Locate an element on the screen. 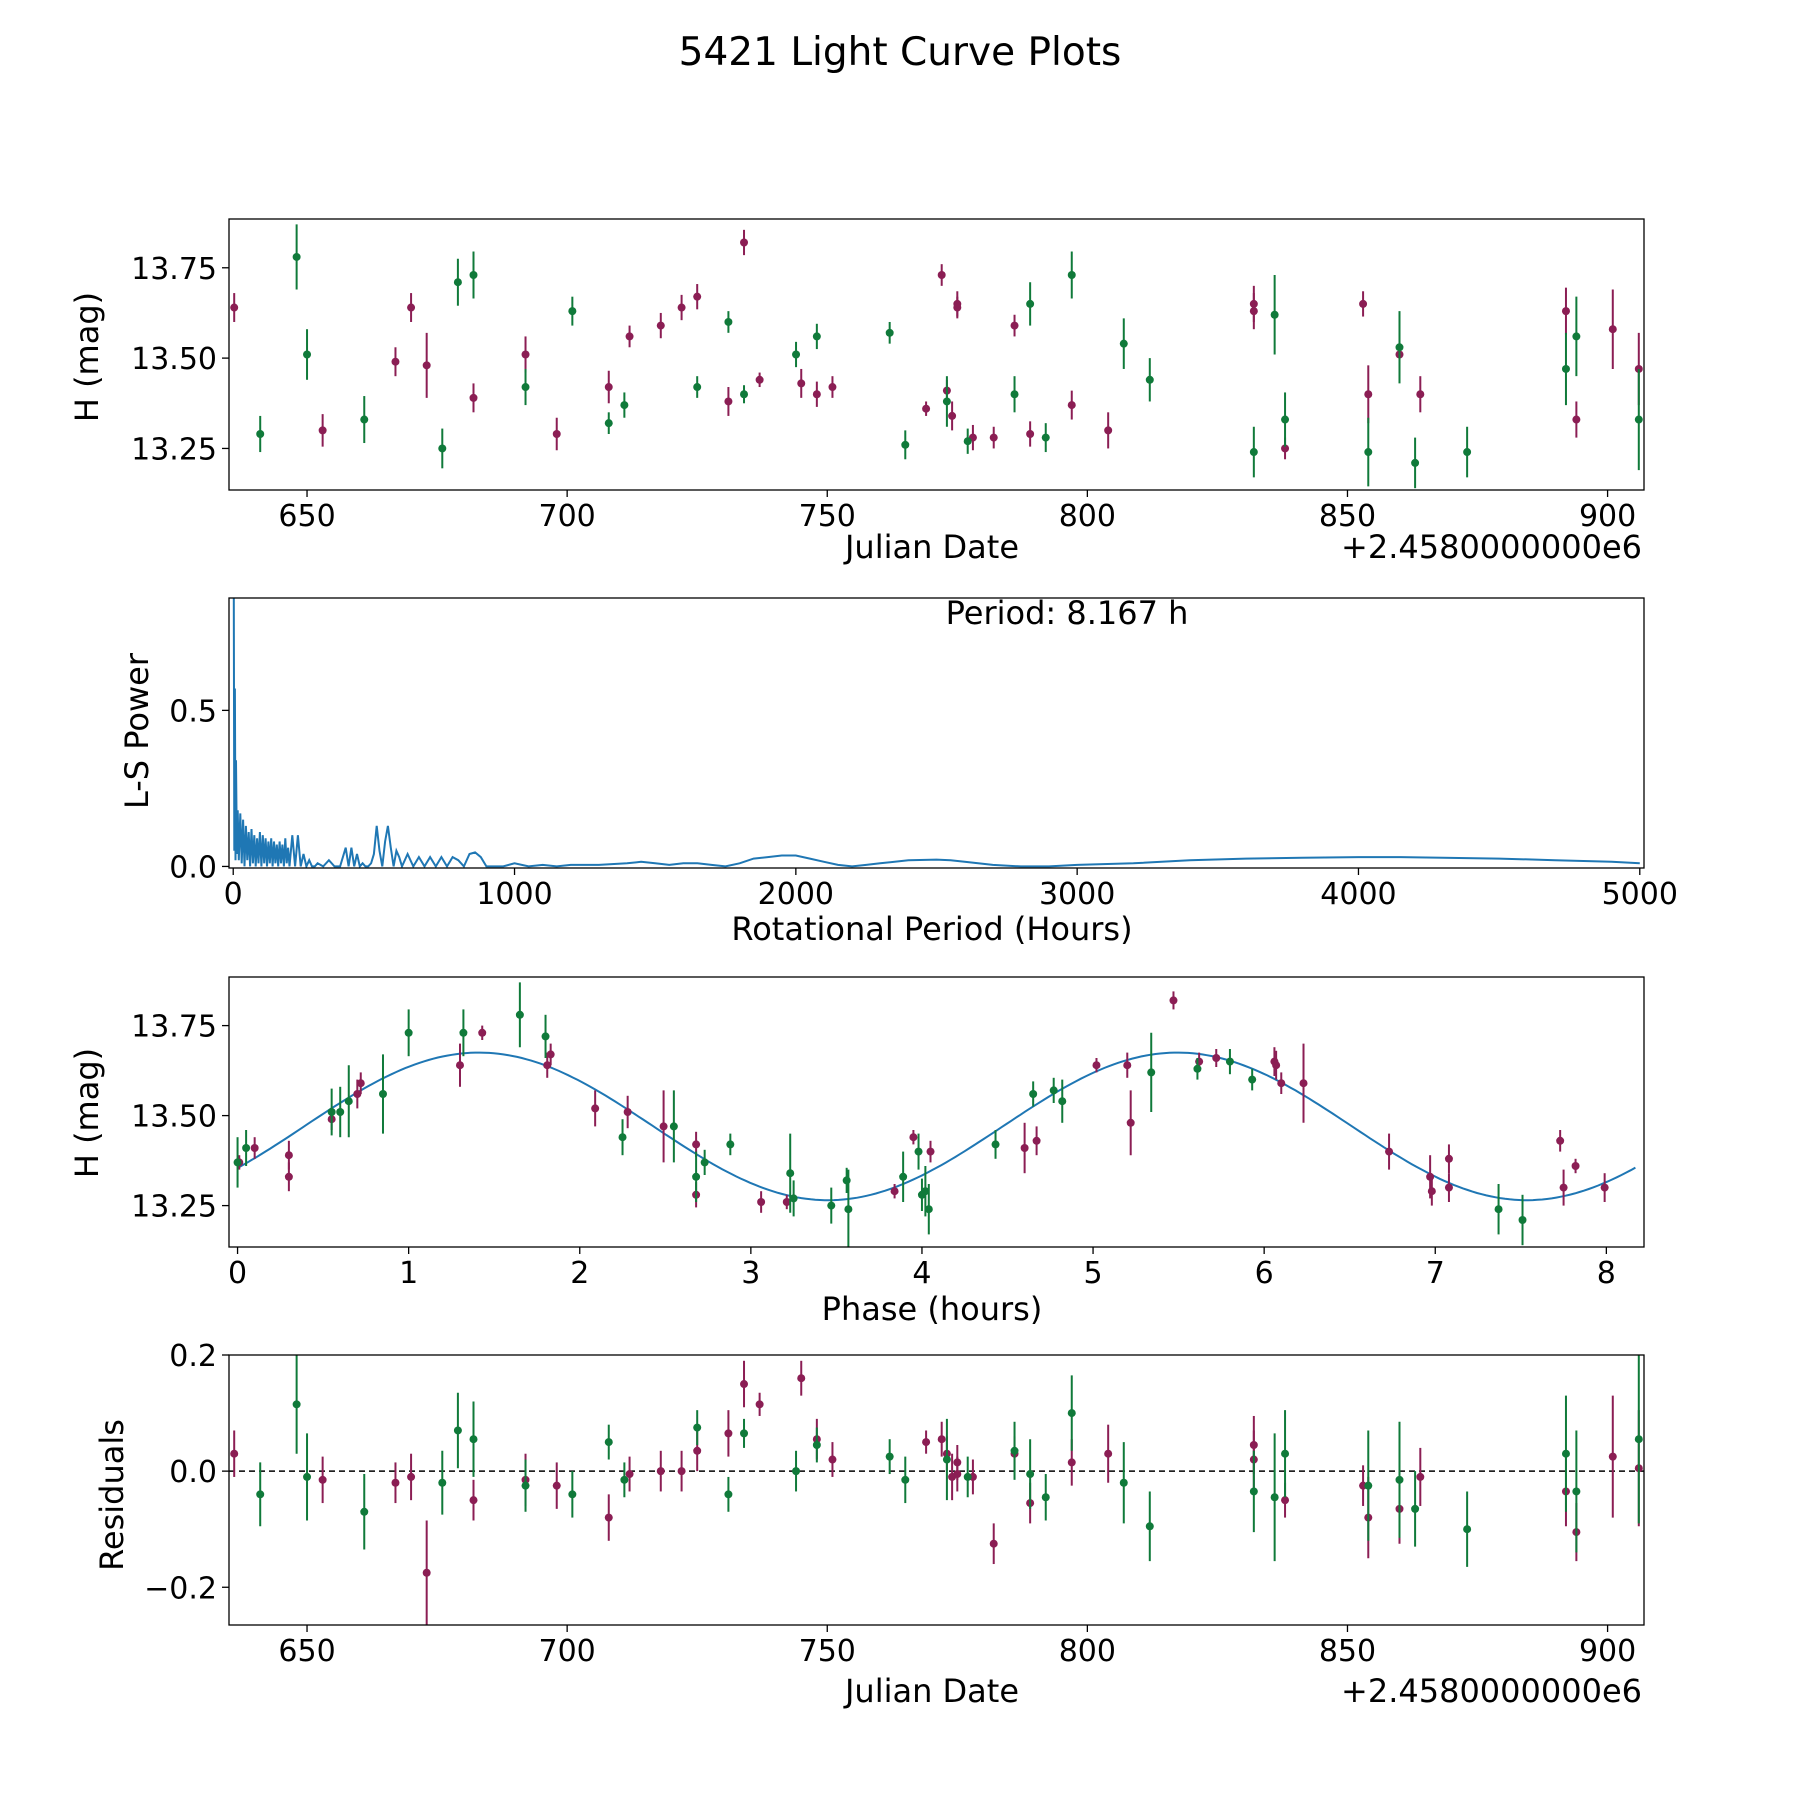 Image resolution: width=1800 pixels, height=1800 pixels. periodogram-plot-area is located at coordinates (936, 733).